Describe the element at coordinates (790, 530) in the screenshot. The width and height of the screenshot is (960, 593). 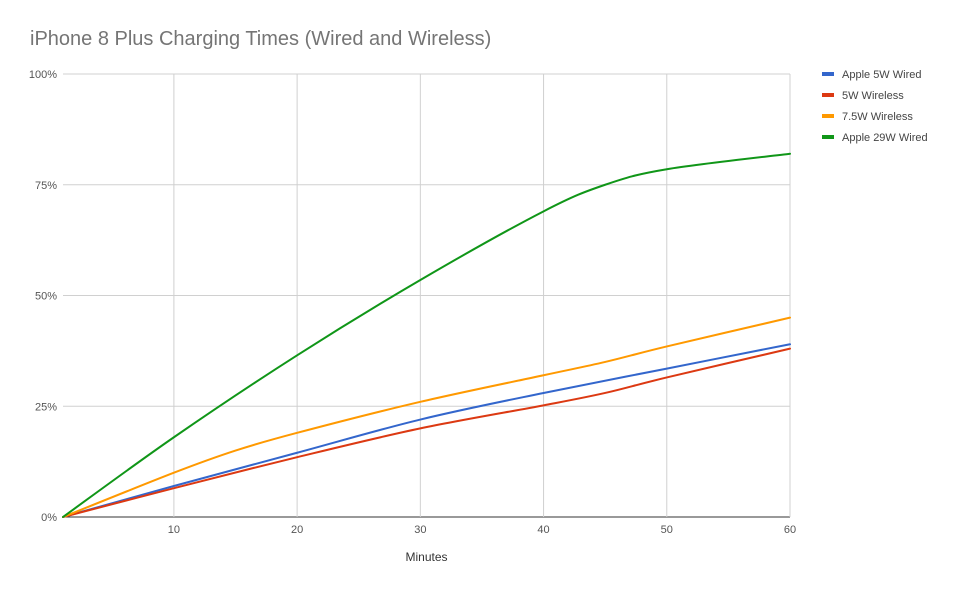
I see `x-tick-label: 60` at that location.